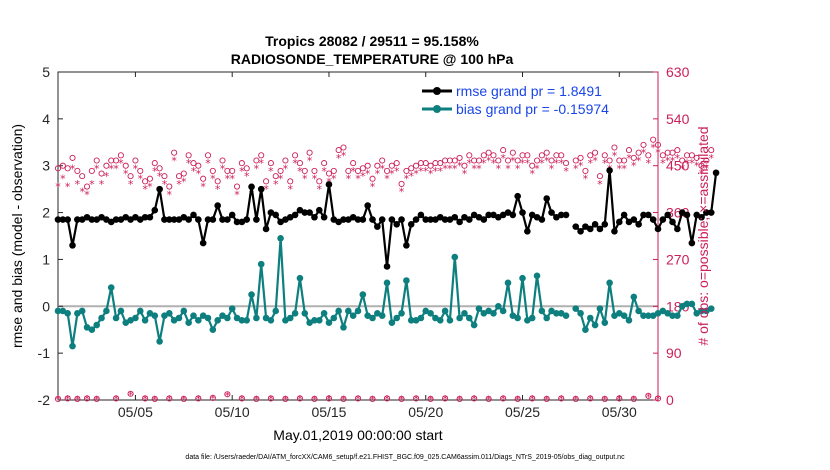  Describe the element at coordinates (678, 259) in the screenshot. I see `right-y-tick-label: 270` at that location.